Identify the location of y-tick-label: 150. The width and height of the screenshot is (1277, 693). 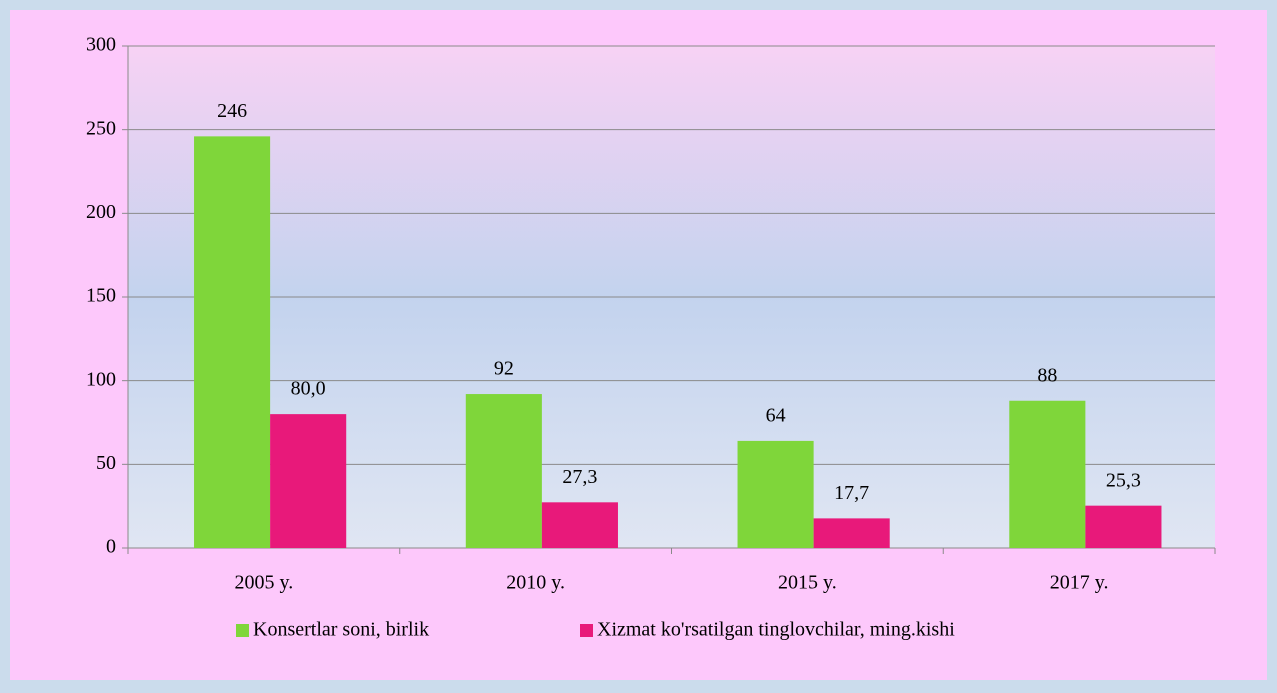
(101, 296).